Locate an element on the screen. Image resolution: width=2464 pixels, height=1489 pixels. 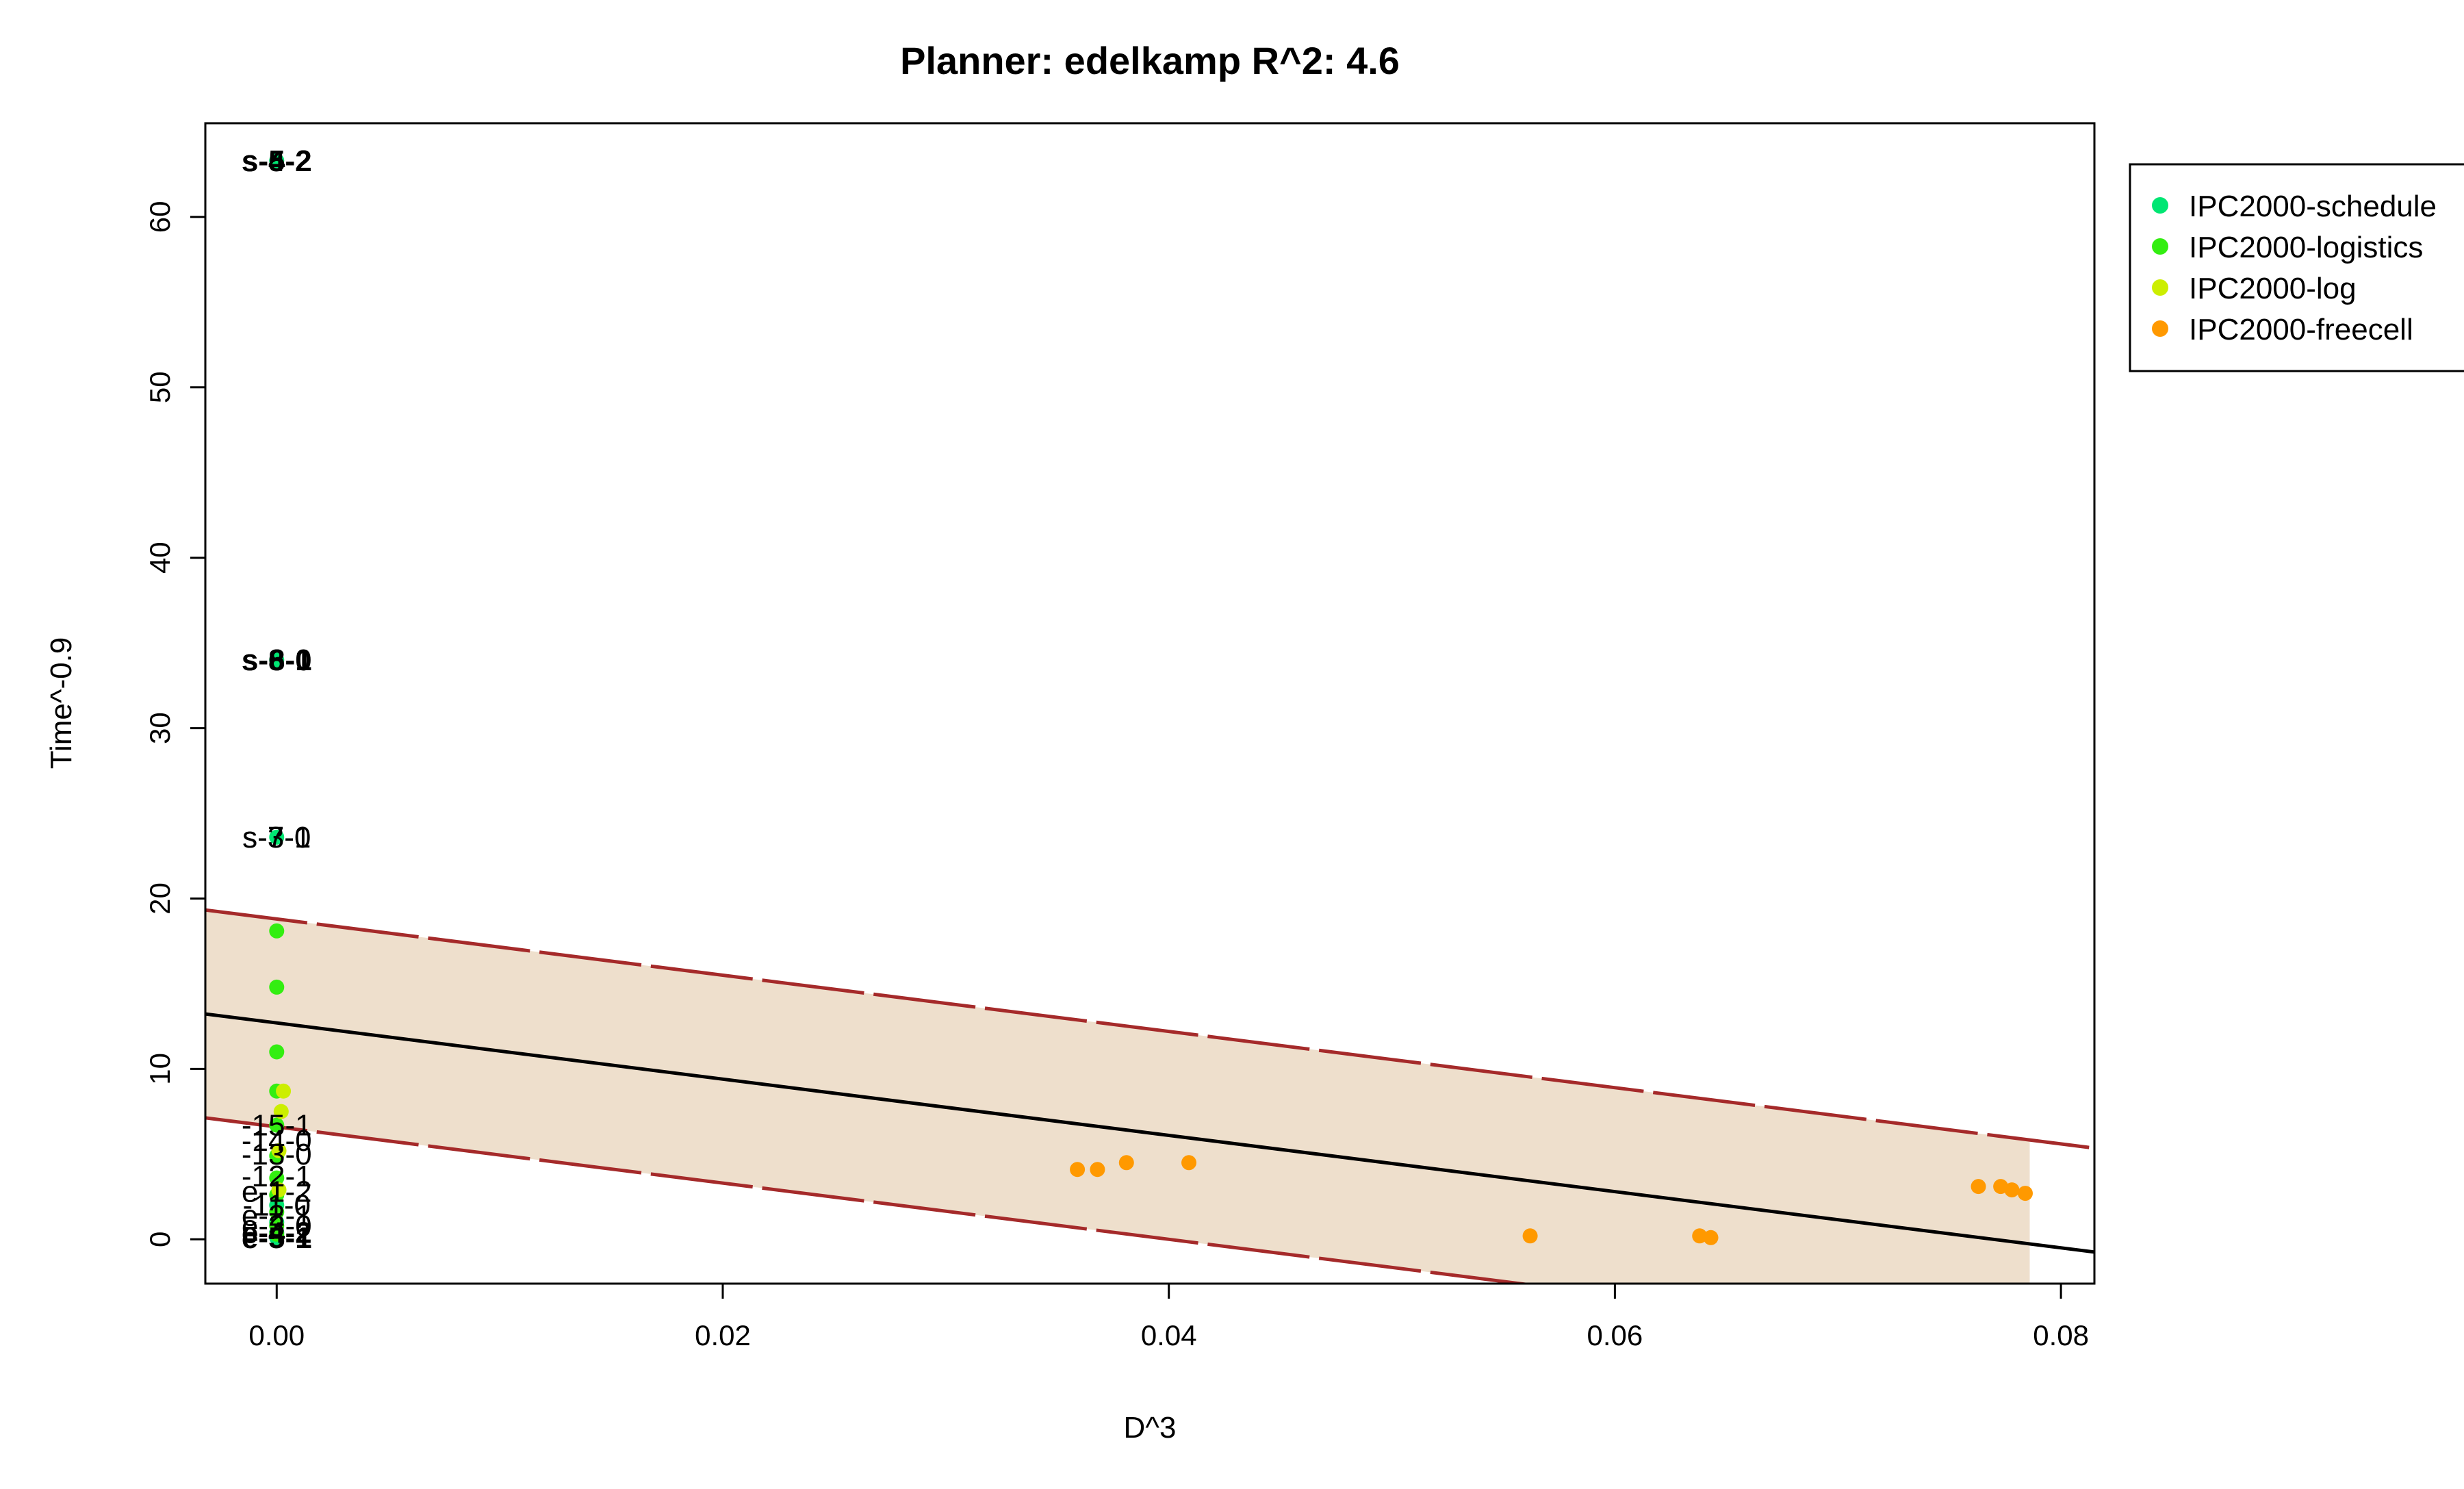
point-label: e-5-1 is located at coordinates (277, 1238).